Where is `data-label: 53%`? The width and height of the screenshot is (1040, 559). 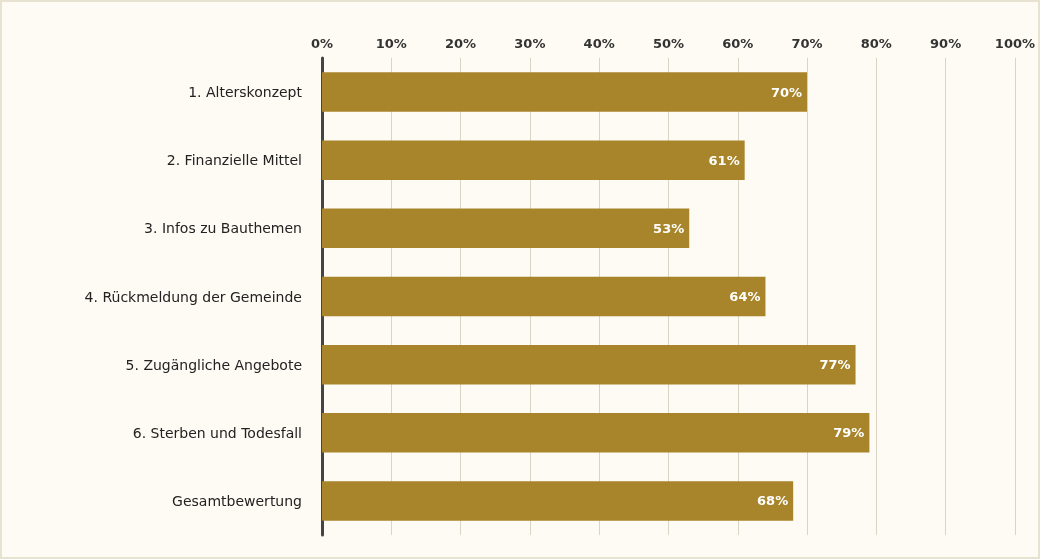
data-label: 53% is located at coordinates (669, 228).